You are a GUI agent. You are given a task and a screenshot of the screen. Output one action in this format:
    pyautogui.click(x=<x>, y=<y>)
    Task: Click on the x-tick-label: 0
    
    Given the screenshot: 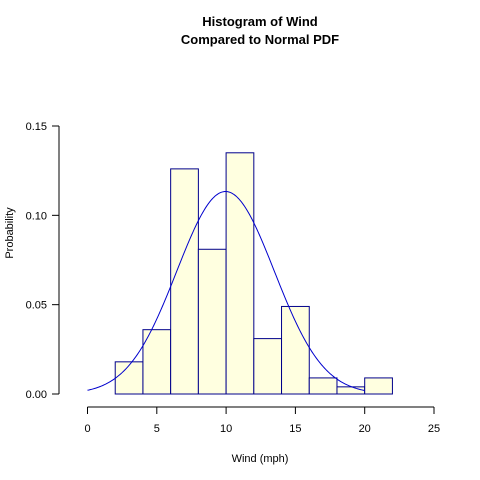 What is the action you would take?
    pyautogui.click(x=87, y=429)
    